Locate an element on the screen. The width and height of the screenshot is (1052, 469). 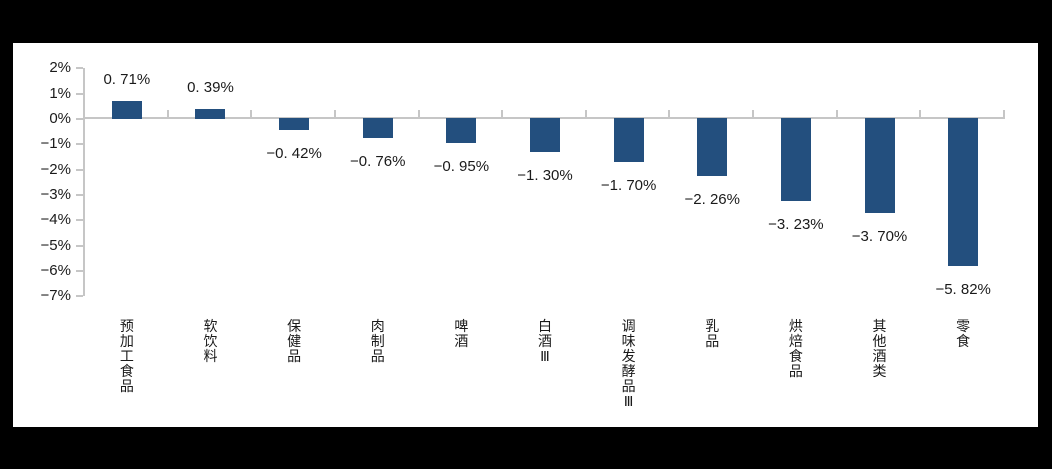
category-char: 类 is located at coordinates (879, 372).